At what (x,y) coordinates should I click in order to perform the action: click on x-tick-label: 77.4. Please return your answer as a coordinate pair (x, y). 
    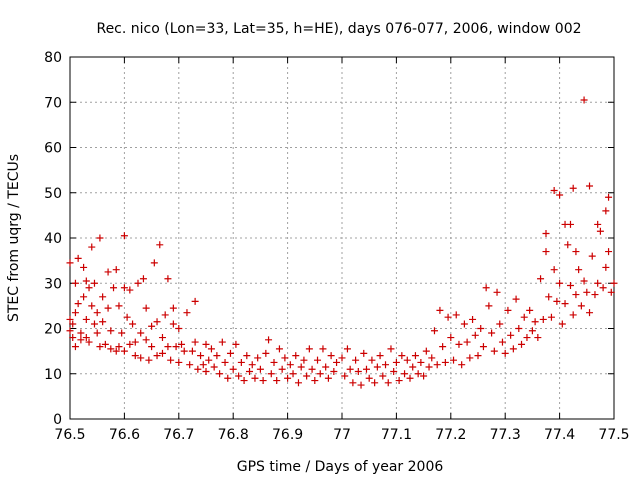
    Looking at the image, I should click on (559, 435).